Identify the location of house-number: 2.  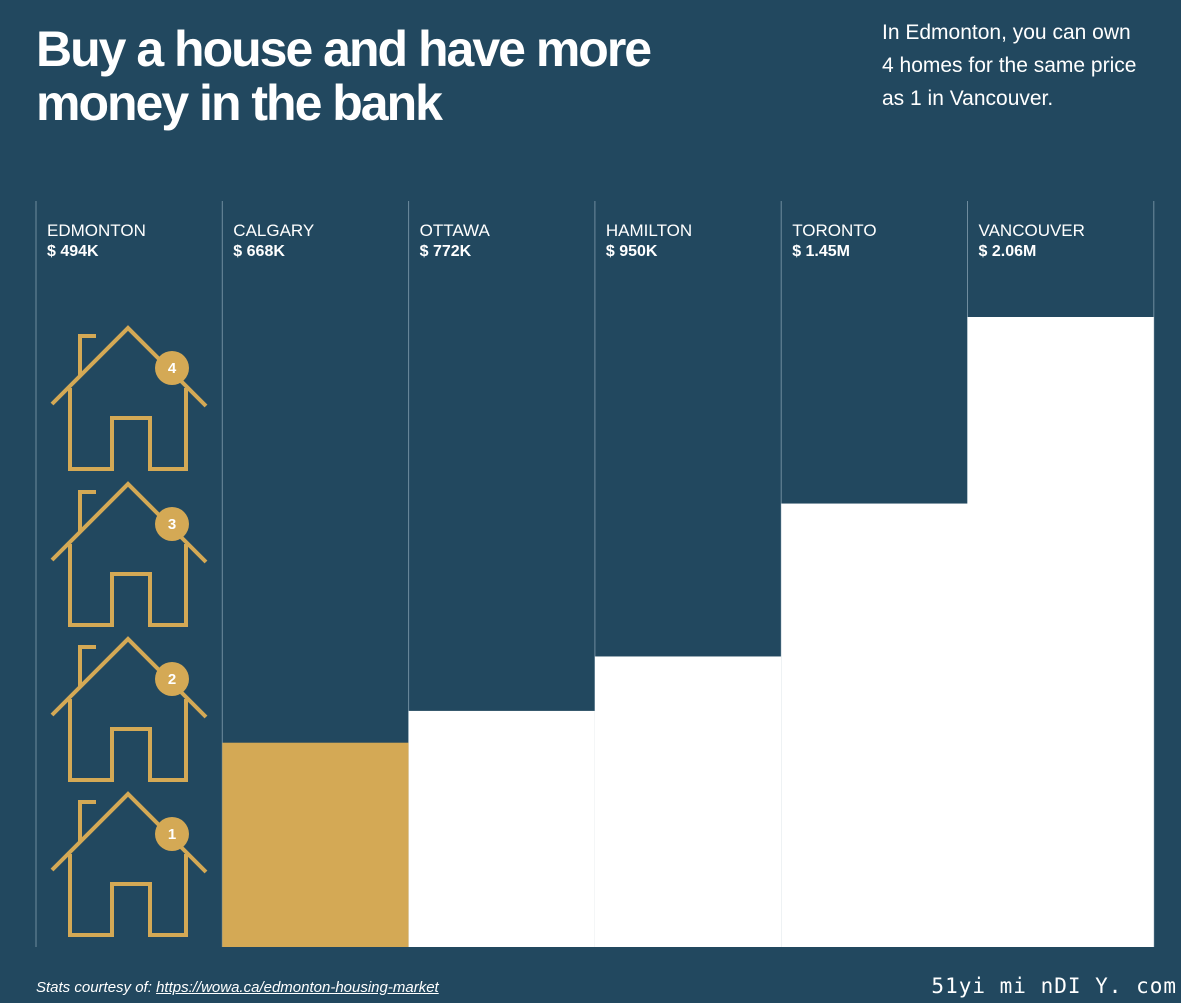
(172, 679).